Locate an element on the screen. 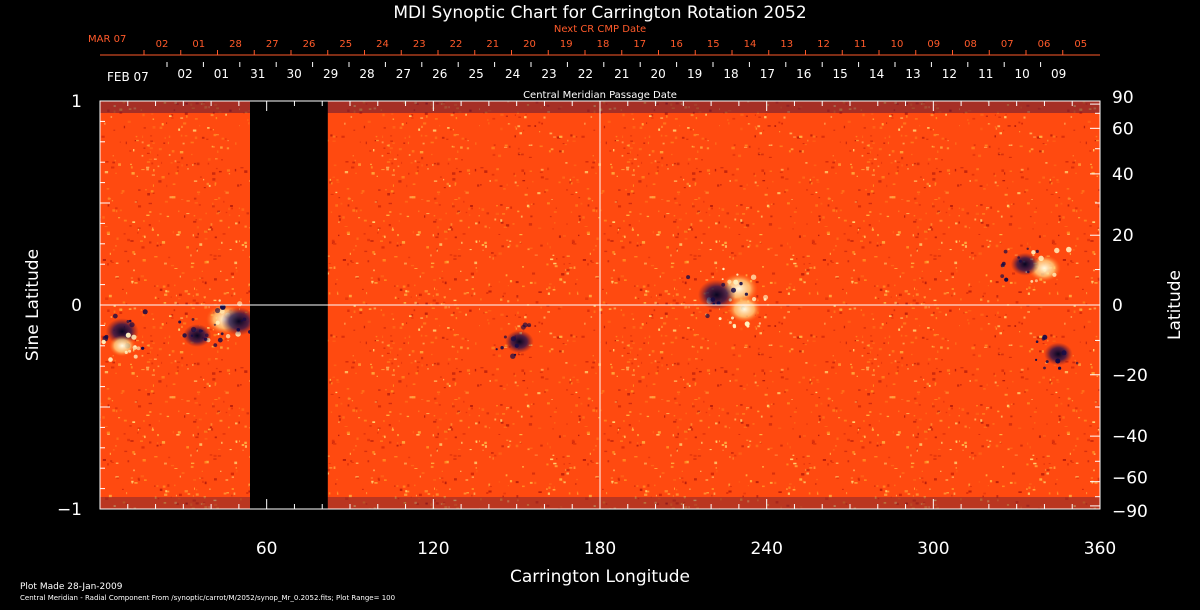  x-tick-label: 120 is located at coordinates (433, 549).